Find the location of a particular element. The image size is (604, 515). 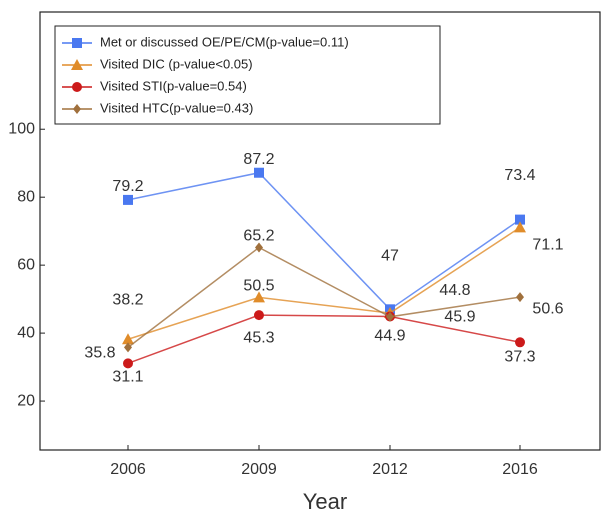

legend-label: Visited STI(p-value=0.54) is located at coordinates (173, 85).